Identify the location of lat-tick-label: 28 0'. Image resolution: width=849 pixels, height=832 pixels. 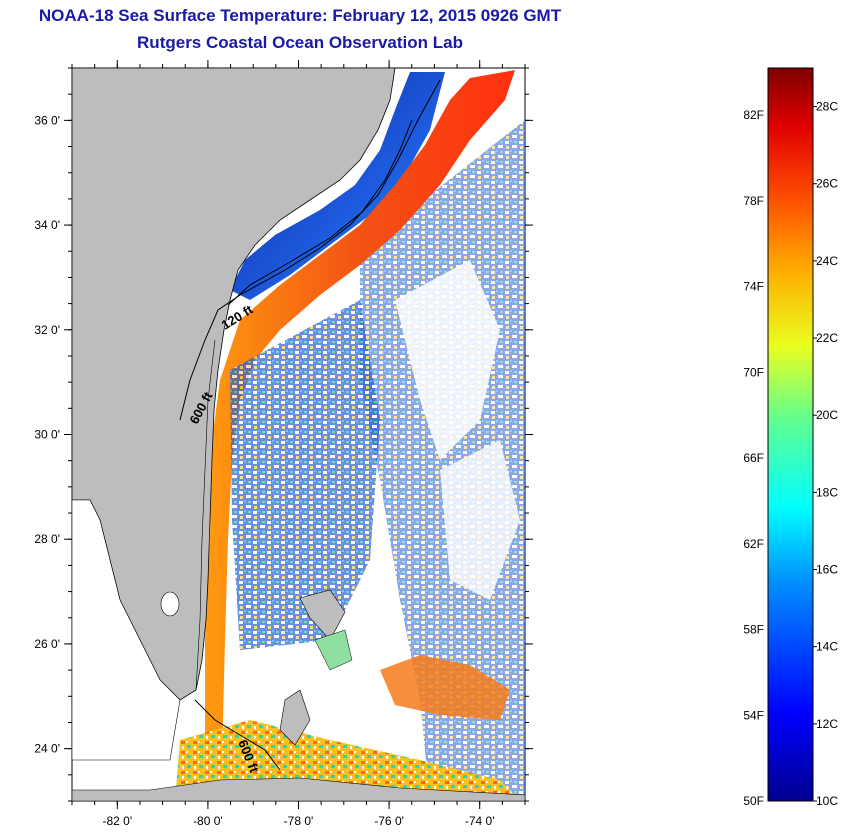
(47, 539).